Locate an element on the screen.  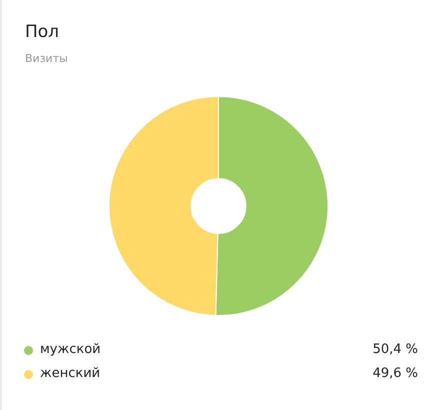
data-label: 49,6 % is located at coordinates (395, 373).